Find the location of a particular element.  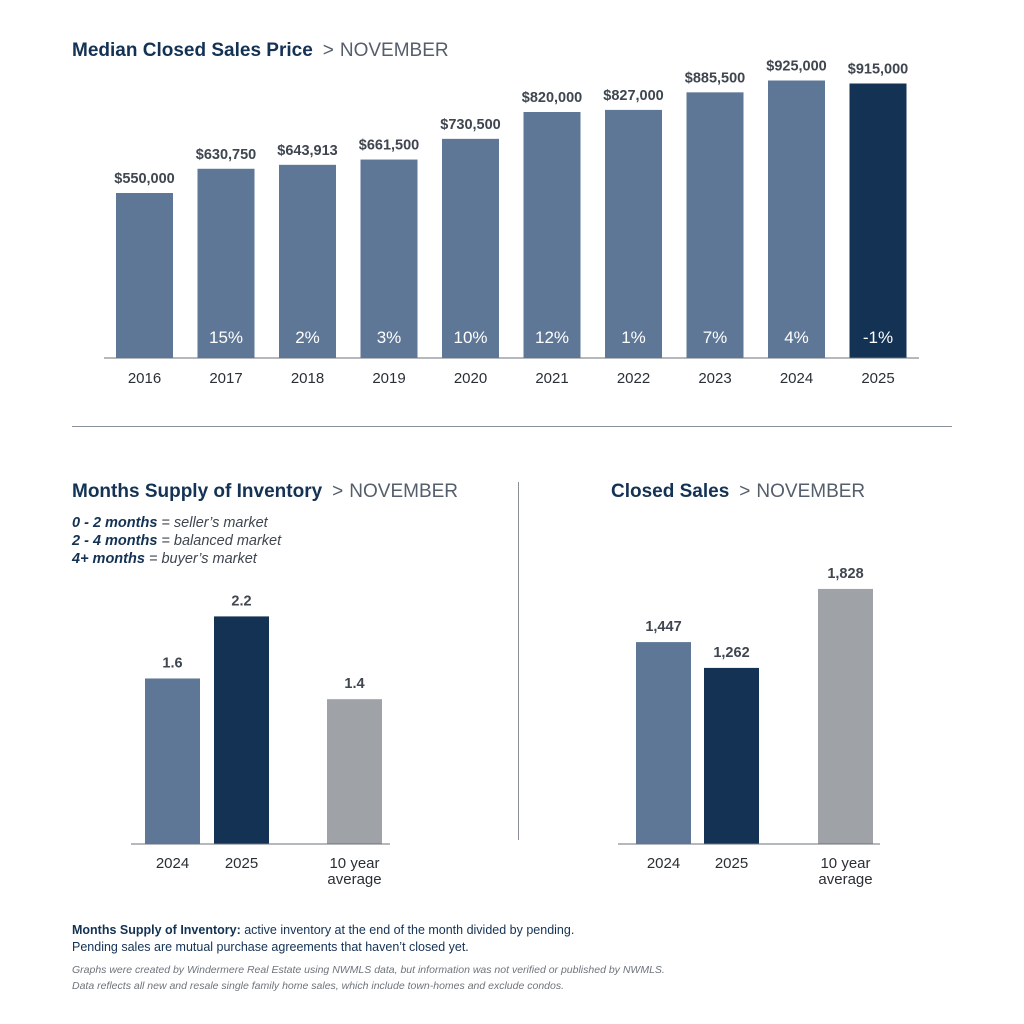

value-label: $661,500 is located at coordinates (389, 146).